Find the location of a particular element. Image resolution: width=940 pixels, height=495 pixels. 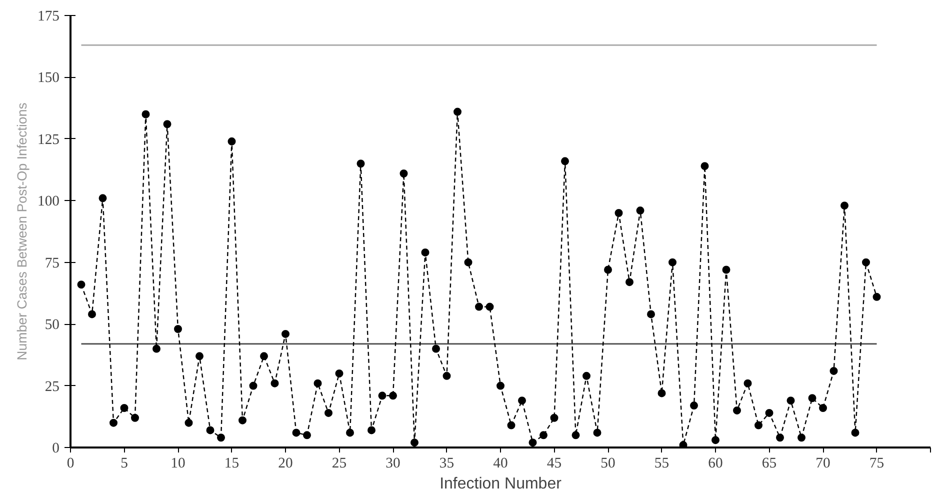

x-tick-label: 20 is located at coordinates (285, 464).